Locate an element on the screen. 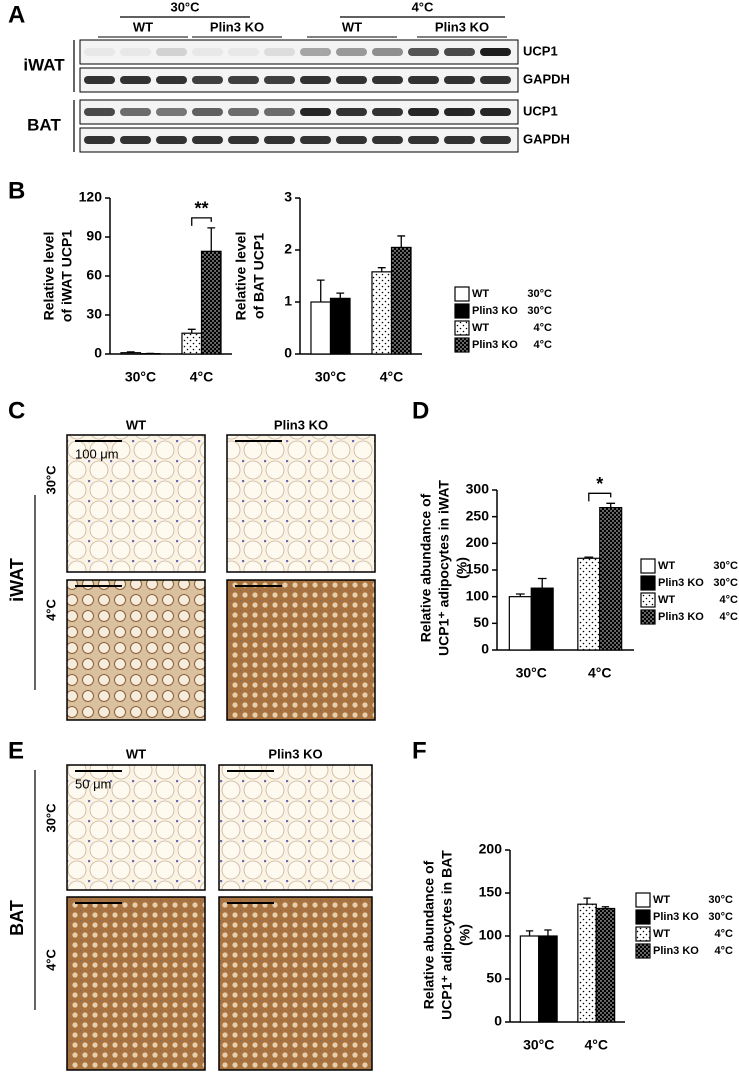 Image resolution: width=739 pixels, height=1081 pixels. panel-label: A is located at coordinates (16, 14).